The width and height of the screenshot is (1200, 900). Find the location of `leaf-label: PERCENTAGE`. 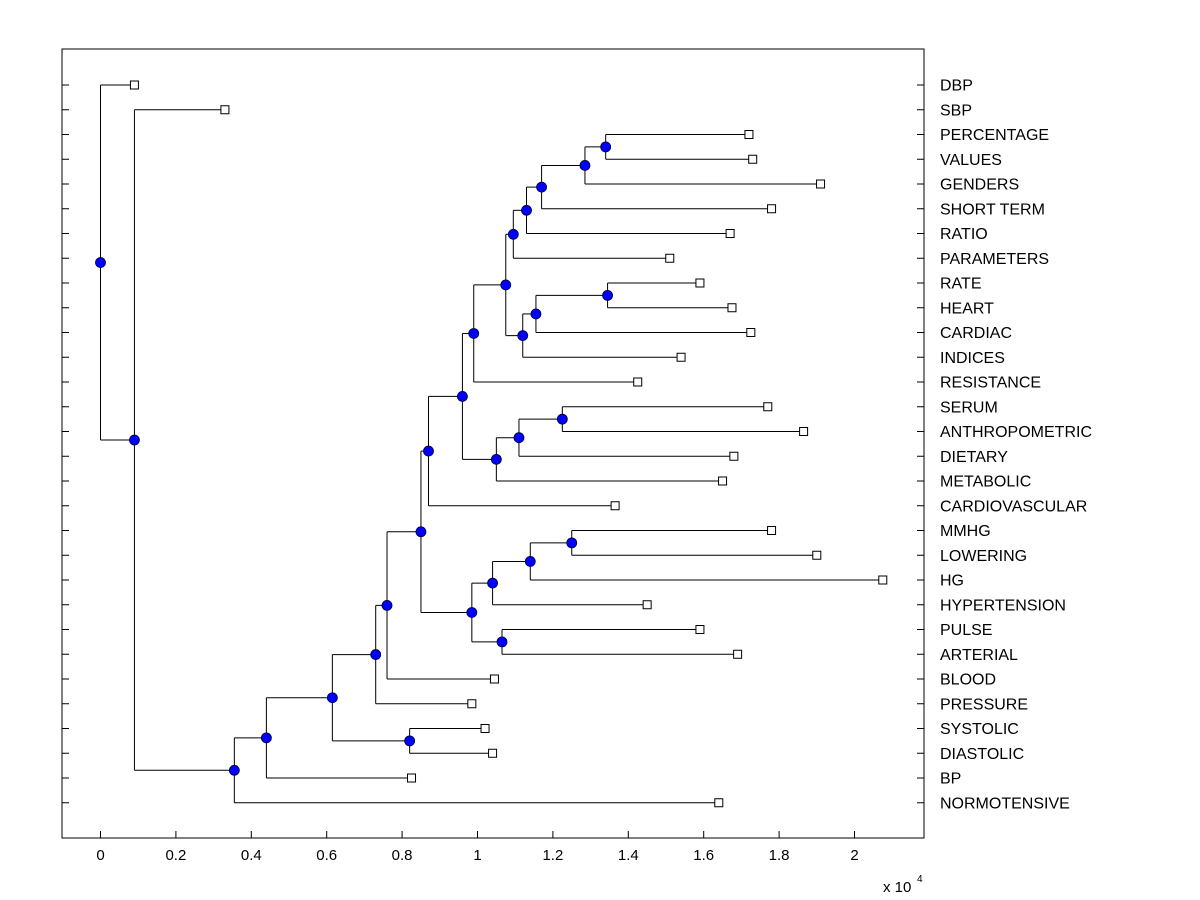

leaf-label: PERCENTAGE is located at coordinates (994, 135).